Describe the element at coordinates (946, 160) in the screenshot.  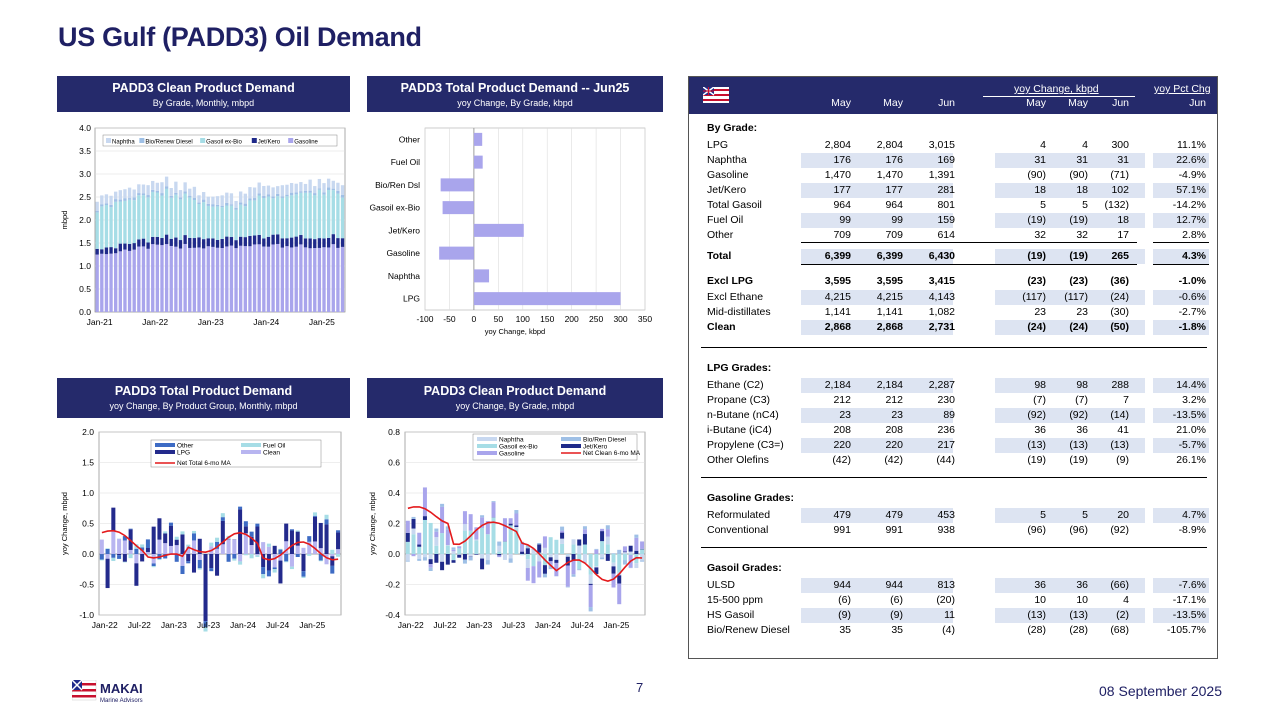
I see `row-value: 169` at that location.